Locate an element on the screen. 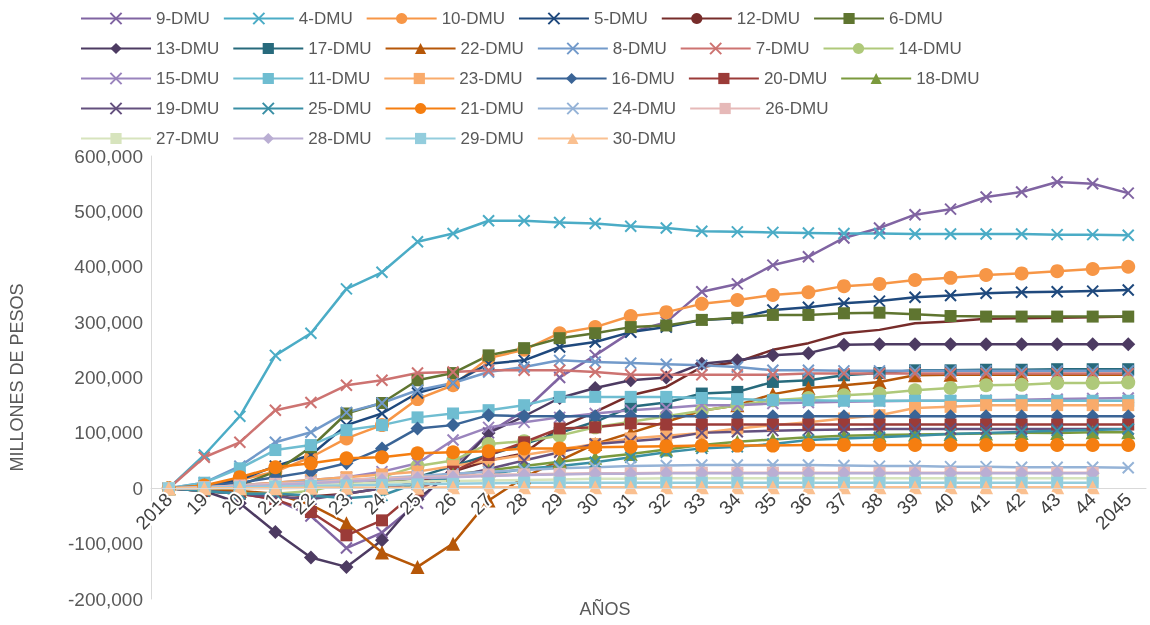 The width and height of the screenshot is (1150, 625). y-tick-label: 0 is located at coordinates (137, 488).